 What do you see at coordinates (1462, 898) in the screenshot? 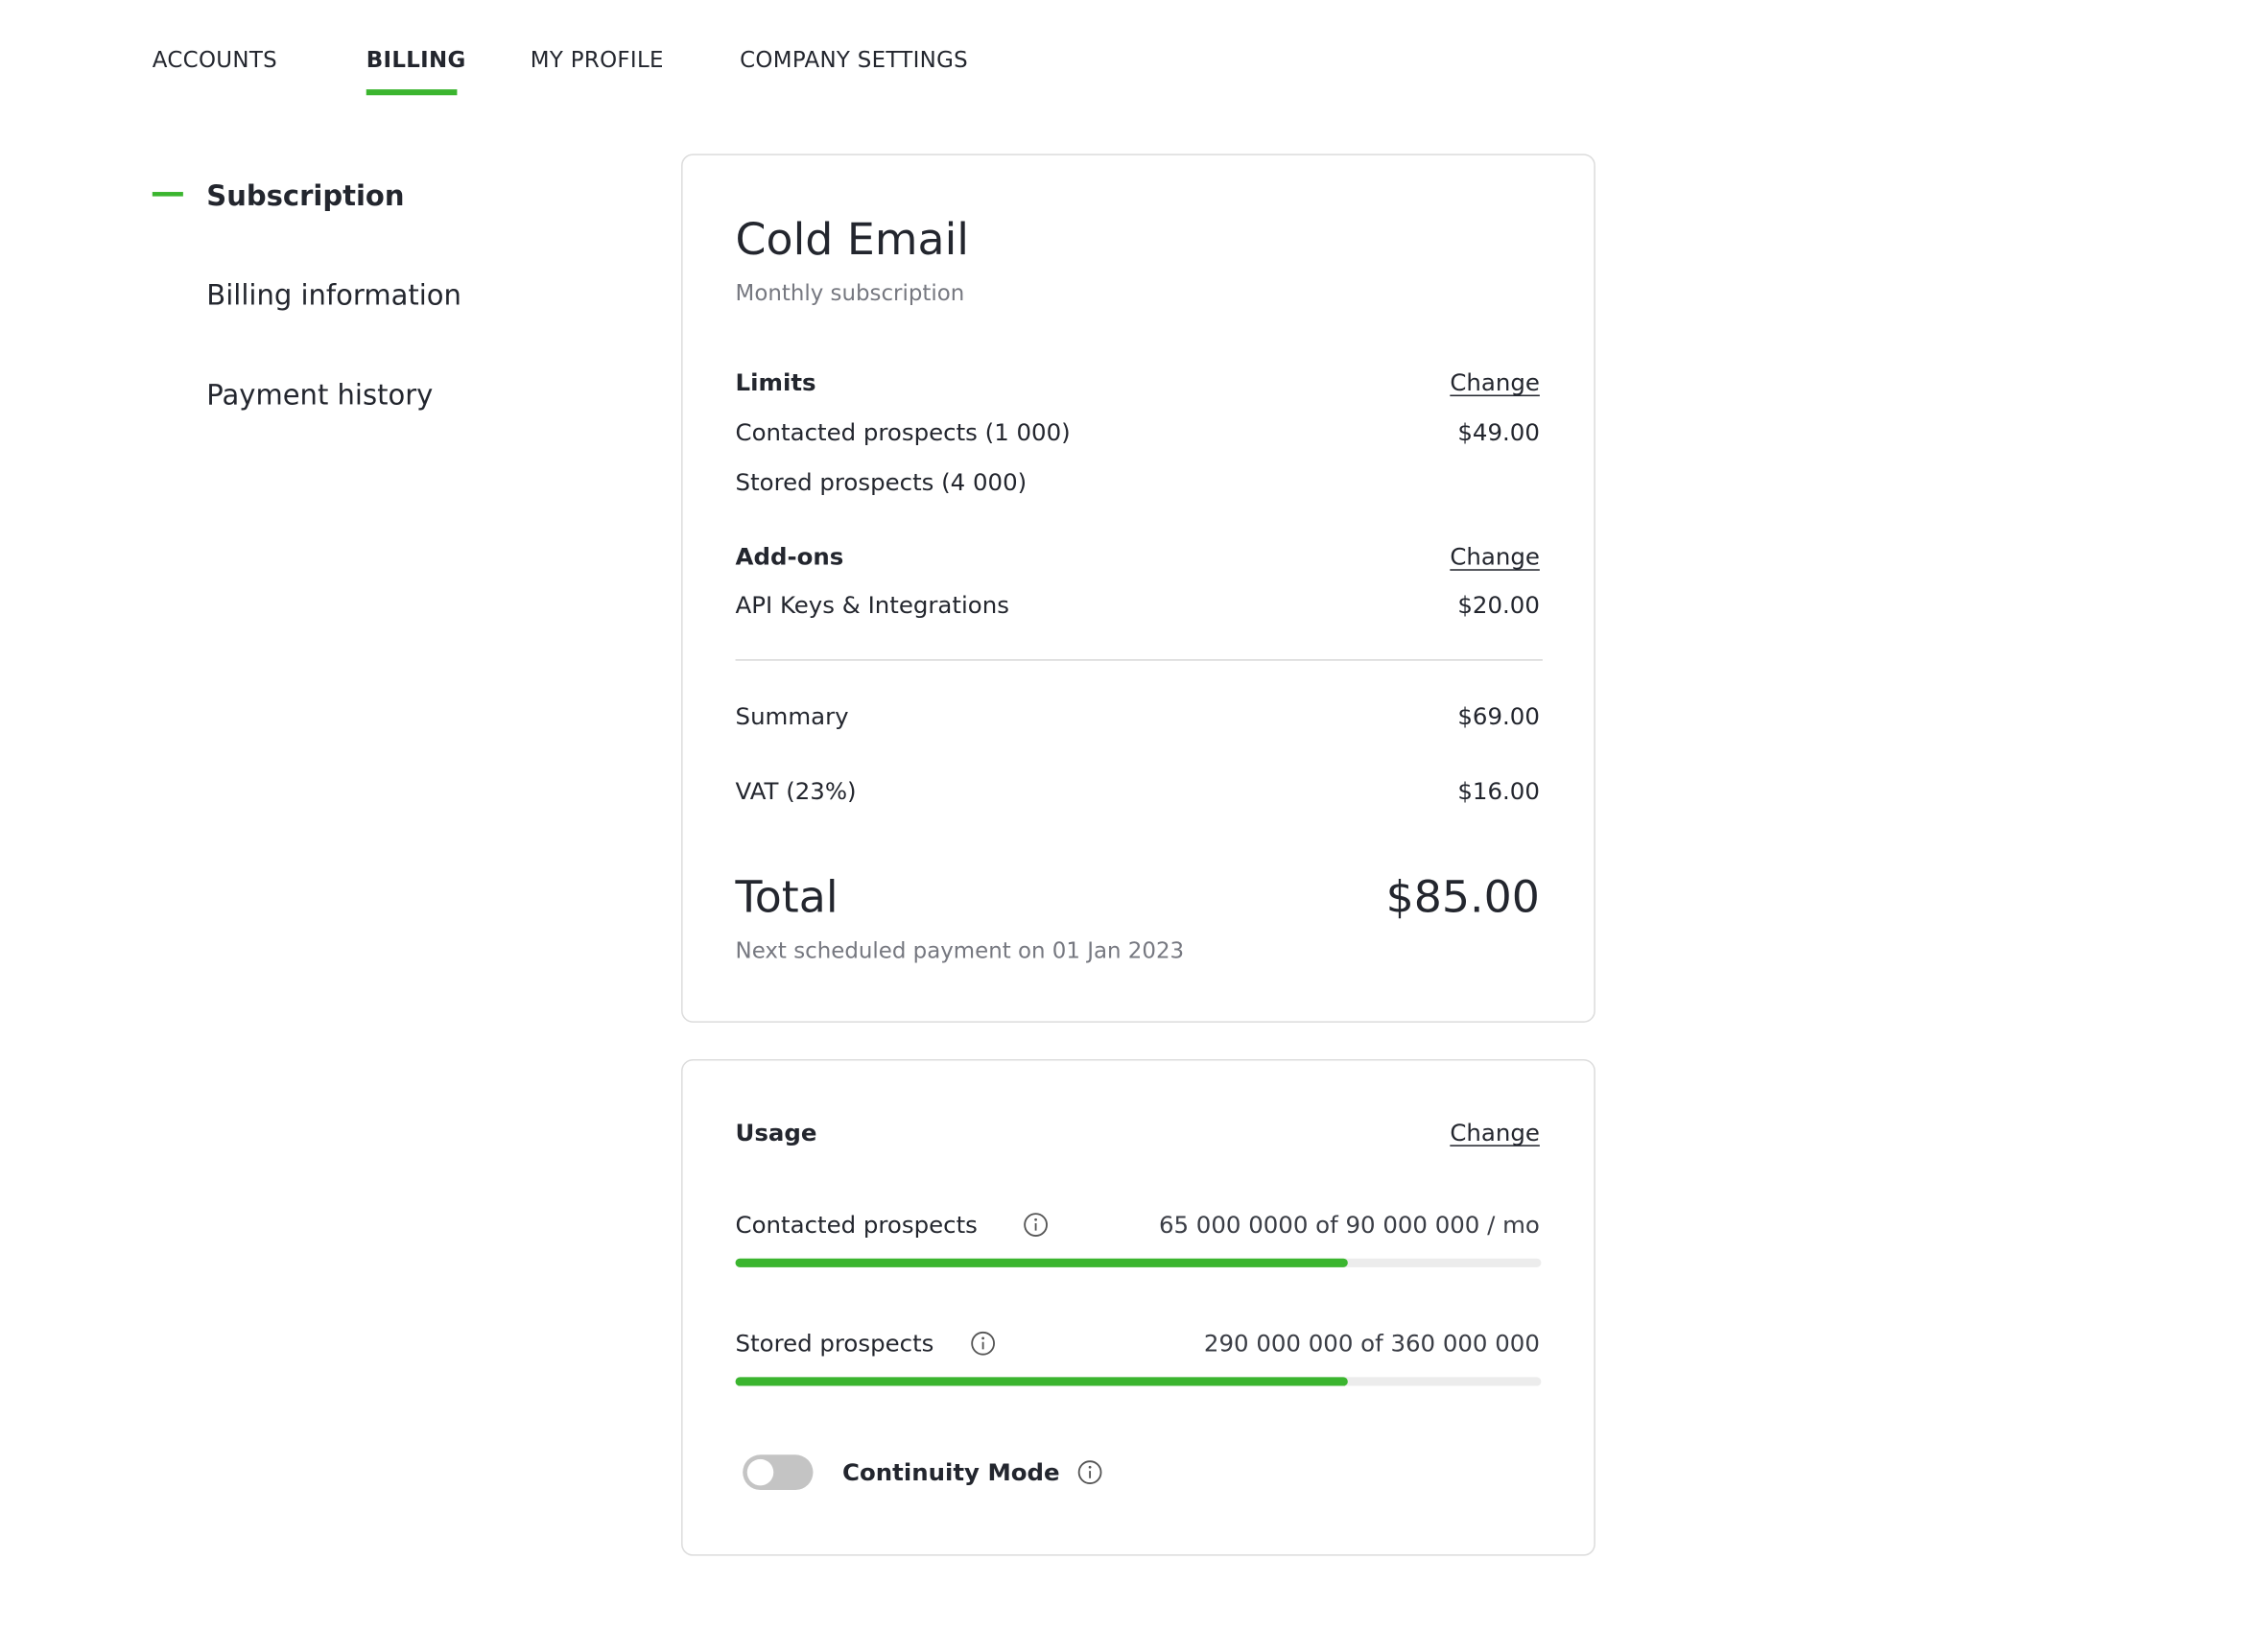
I see `total-price: $85.00` at bounding box center [1462, 898].